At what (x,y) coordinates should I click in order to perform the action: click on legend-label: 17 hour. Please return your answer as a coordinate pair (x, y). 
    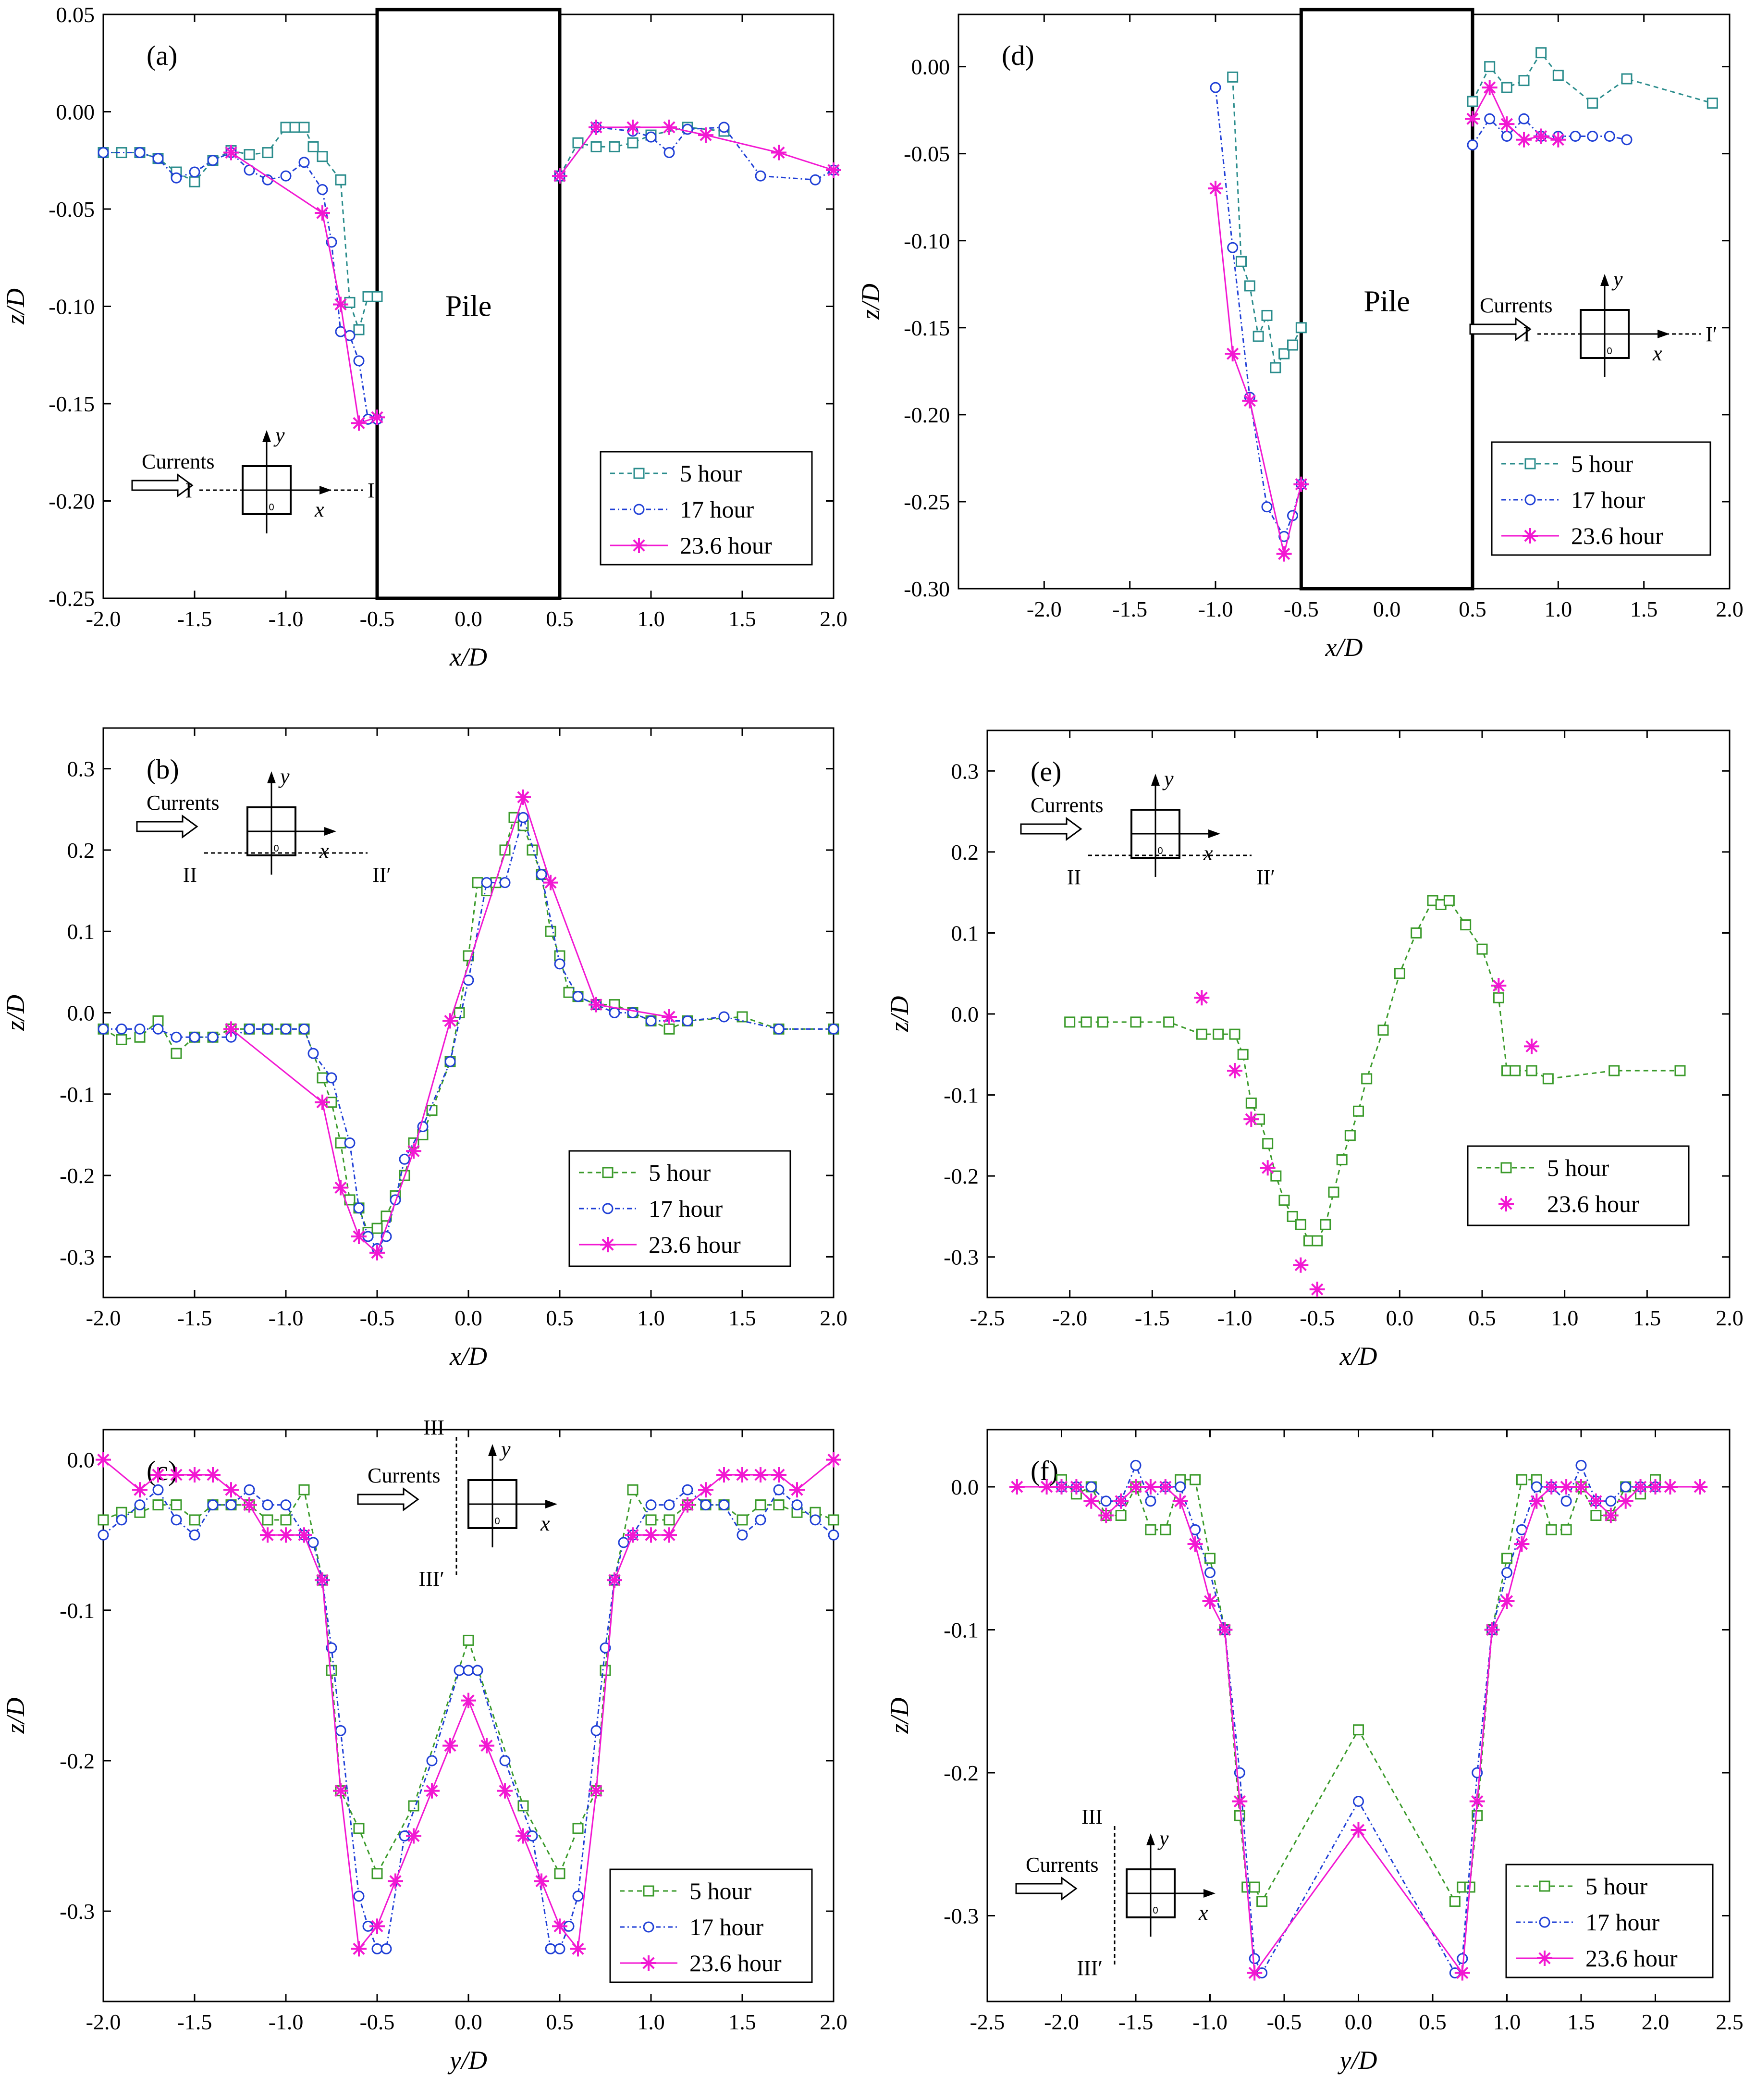
    Looking at the image, I should click on (1608, 499).